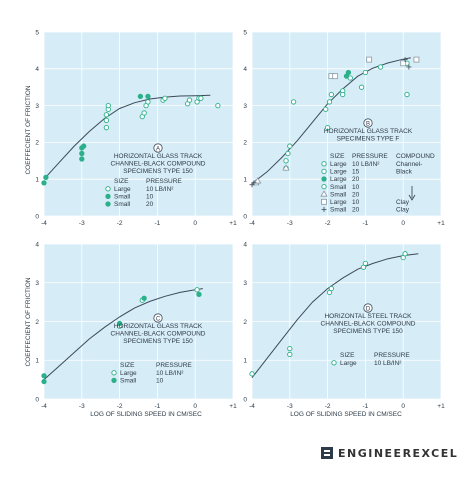 The width and height of the screenshot is (474, 479). What do you see at coordinates (158, 156) in the screenshot?
I see `panel-note: HORIZONTAL GLASS TRACK` at bounding box center [158, 156].